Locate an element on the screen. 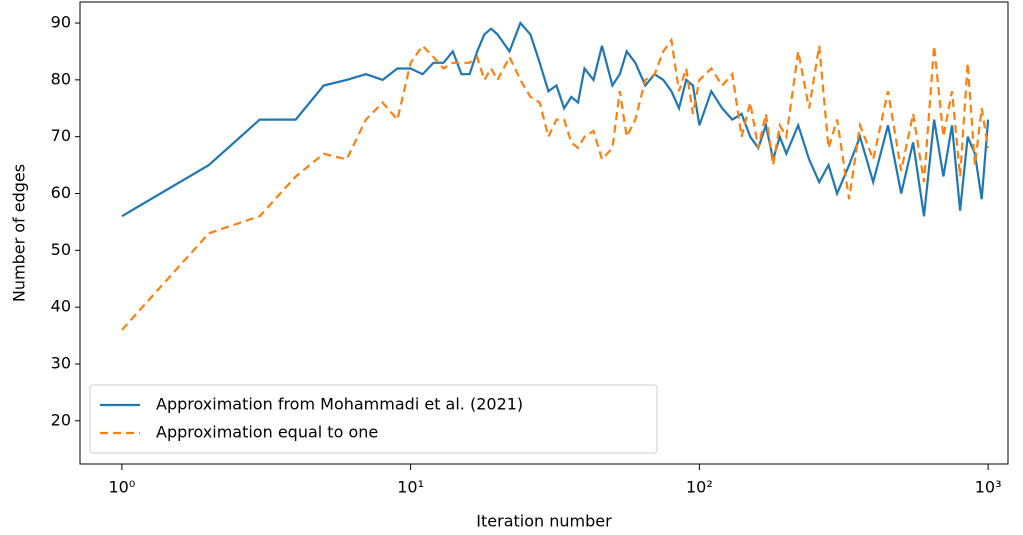 Image resolution: width=1023 pixels, height=535 pixels. y-axis-label: Number of edges is located at coordinates (19, 233).